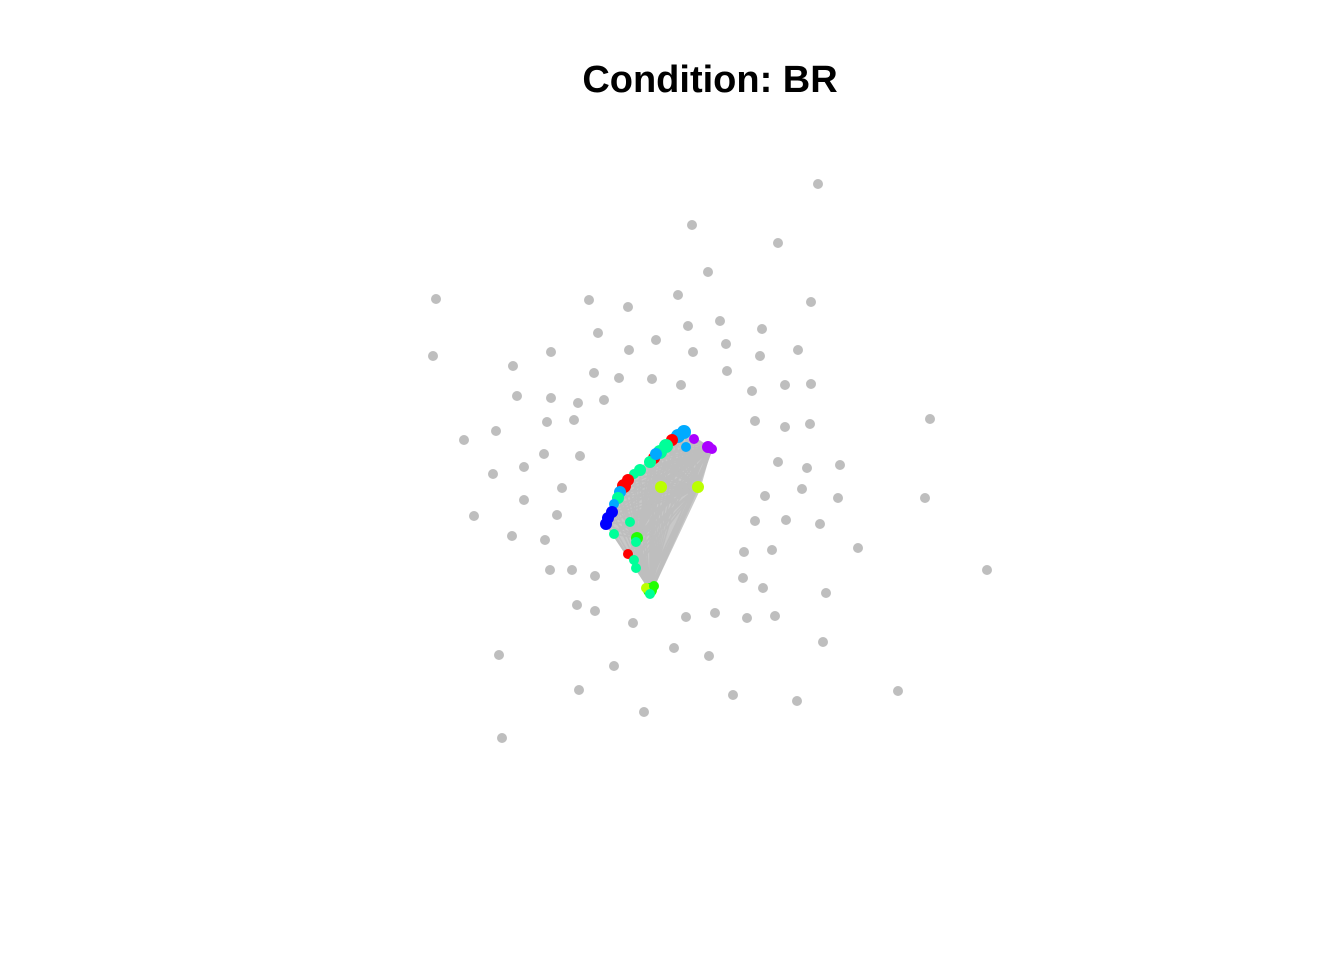 The height and width of the screenshot is (960, 1344). I want to click on plot-title: Condition: BR, so click(710, 80).